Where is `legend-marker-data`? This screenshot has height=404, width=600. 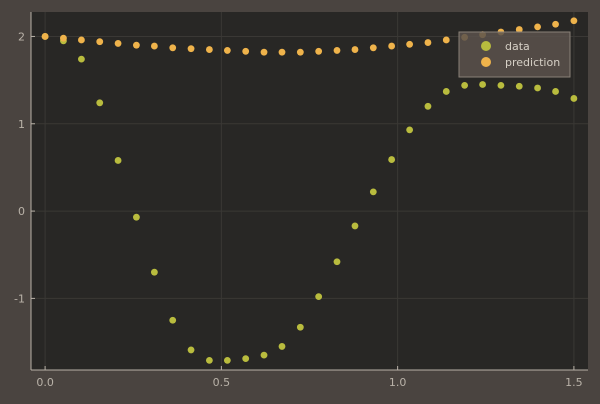 legend-marker-data is located at coordinates (486, 46).